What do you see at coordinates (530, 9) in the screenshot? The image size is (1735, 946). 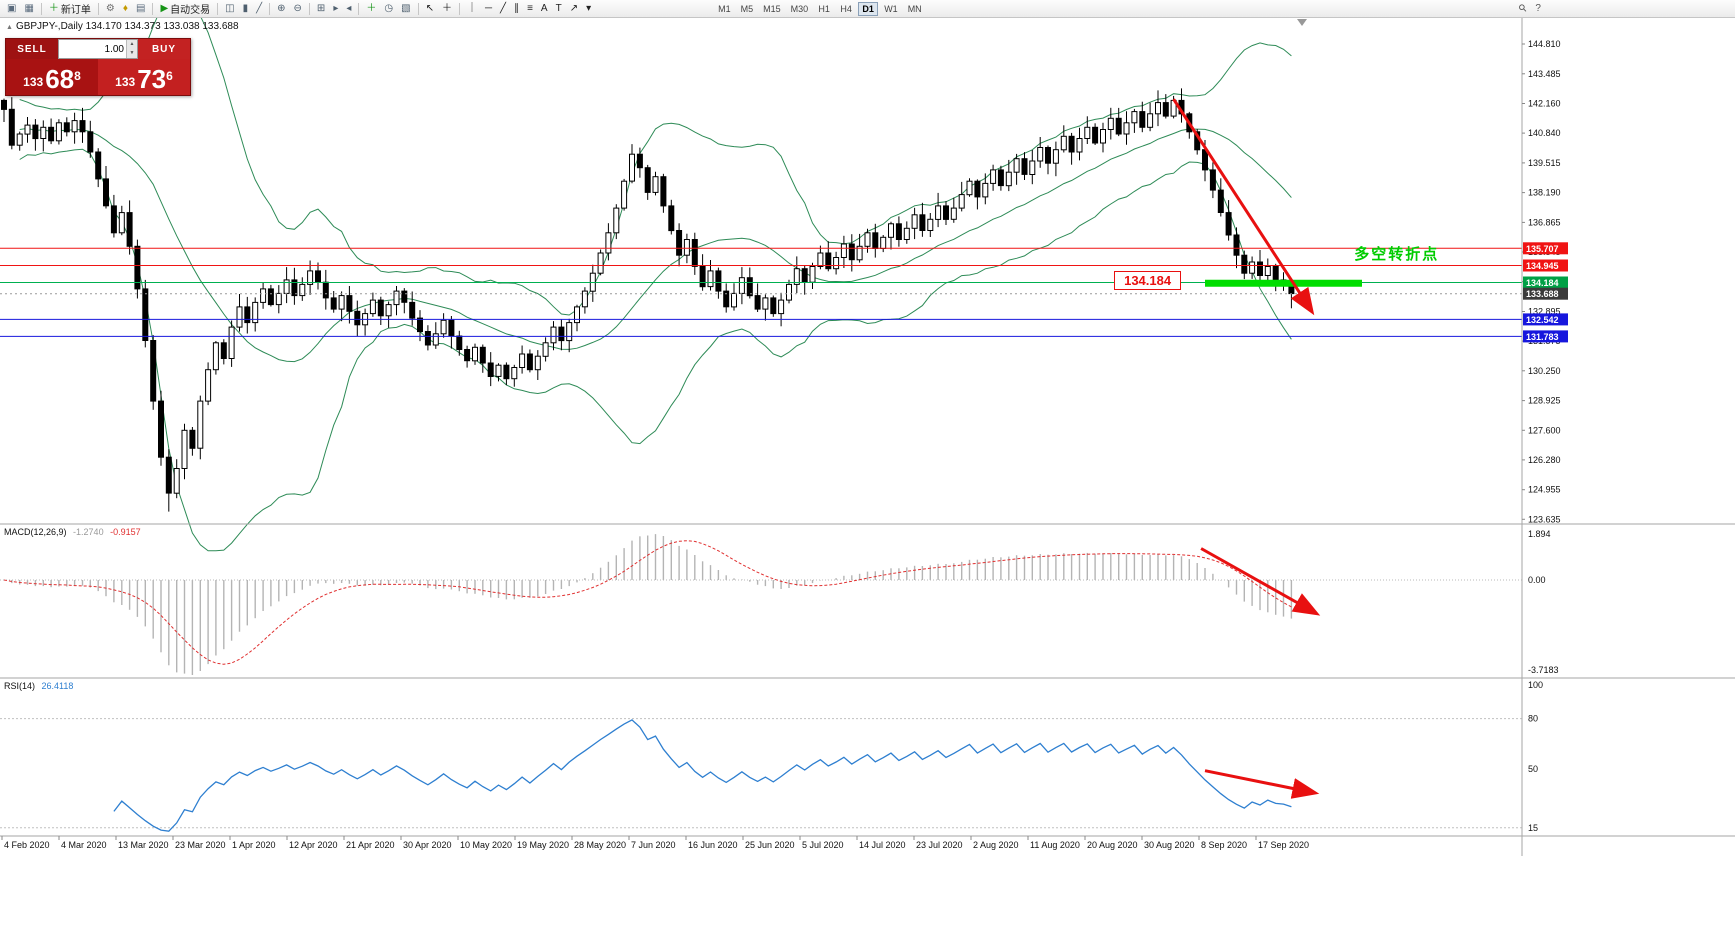 I see `fibonacci-icon: ≡` at bounding box center [530, 9].